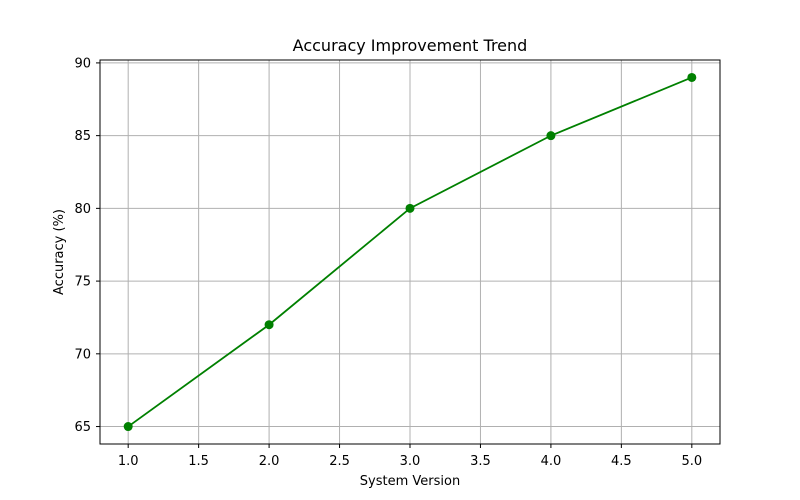 The image size is (800, 500). What do you see at coordinates (339, 461) in the screenshot?
I see `x-tick-label: 2.5` at bounding box center [339, 461].